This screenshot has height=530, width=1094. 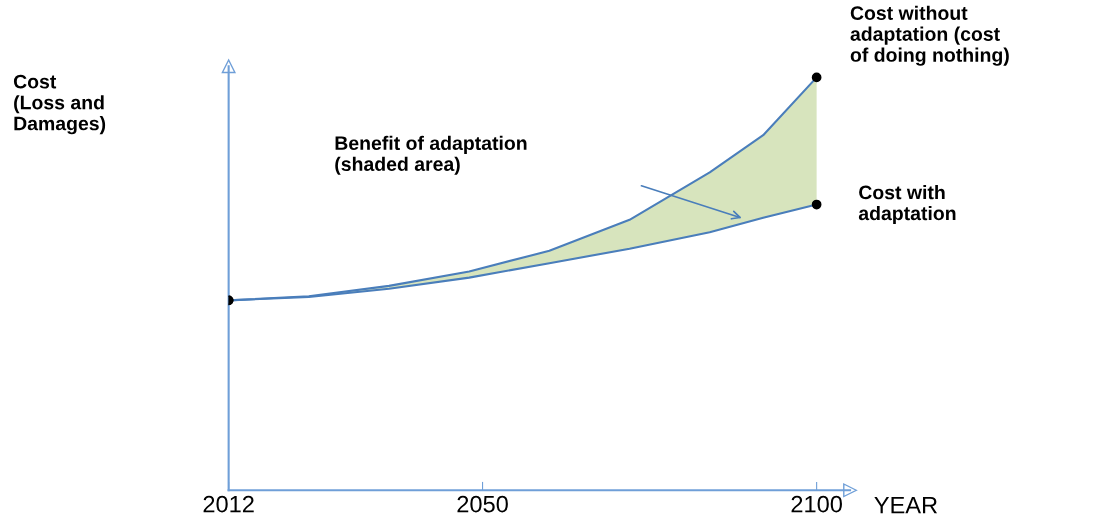 I want to click on text: Cost (Loss and Damages), so click(x=59, y=104).